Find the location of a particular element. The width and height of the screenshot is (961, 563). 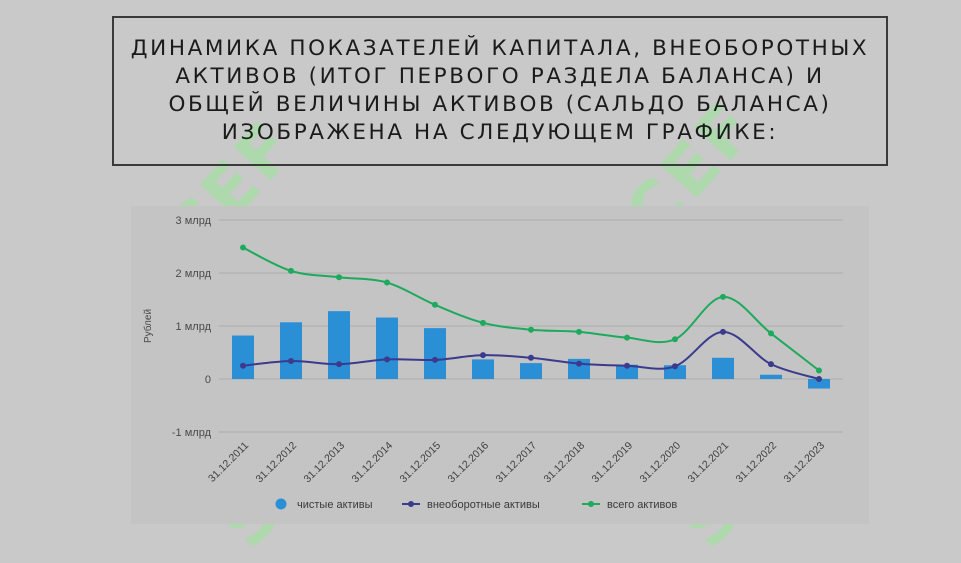

x-tick-label: 31.12.2021 is located at coordinates (708, 463).